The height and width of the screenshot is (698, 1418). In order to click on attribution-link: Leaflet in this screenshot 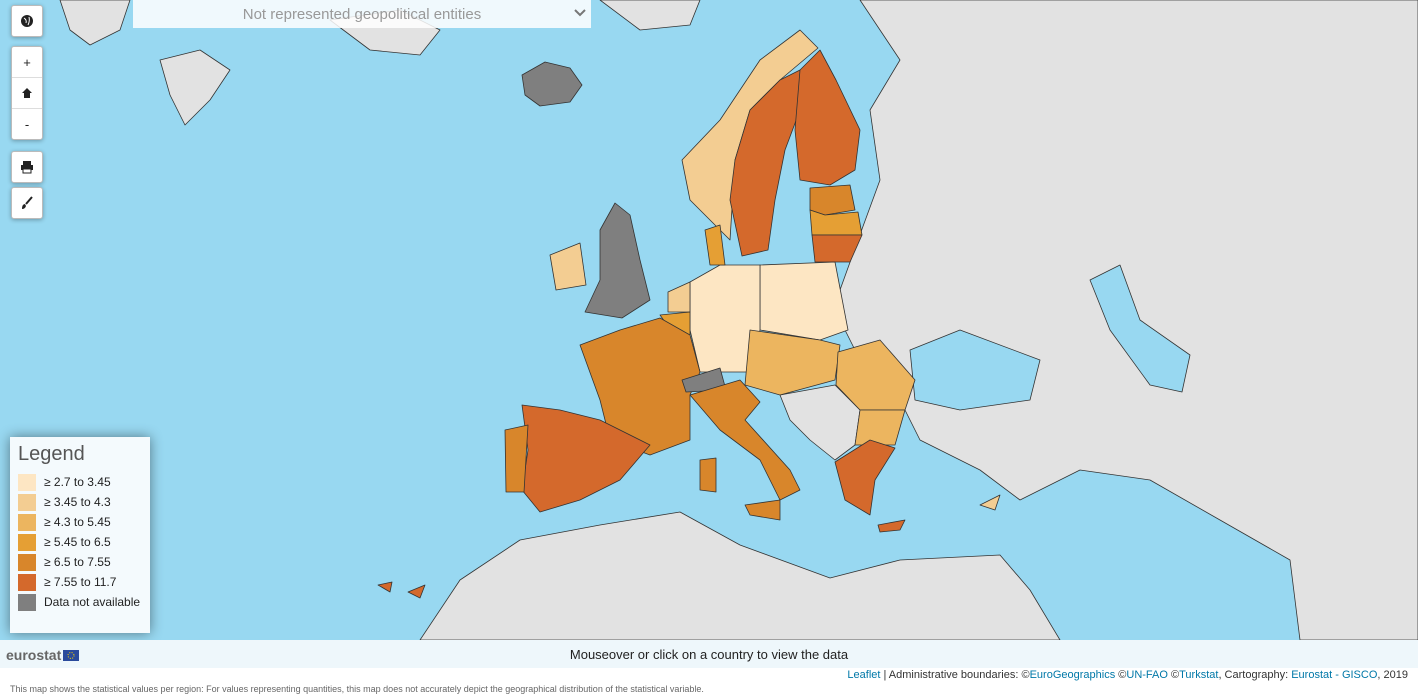, I will do `click(864, 675)`.